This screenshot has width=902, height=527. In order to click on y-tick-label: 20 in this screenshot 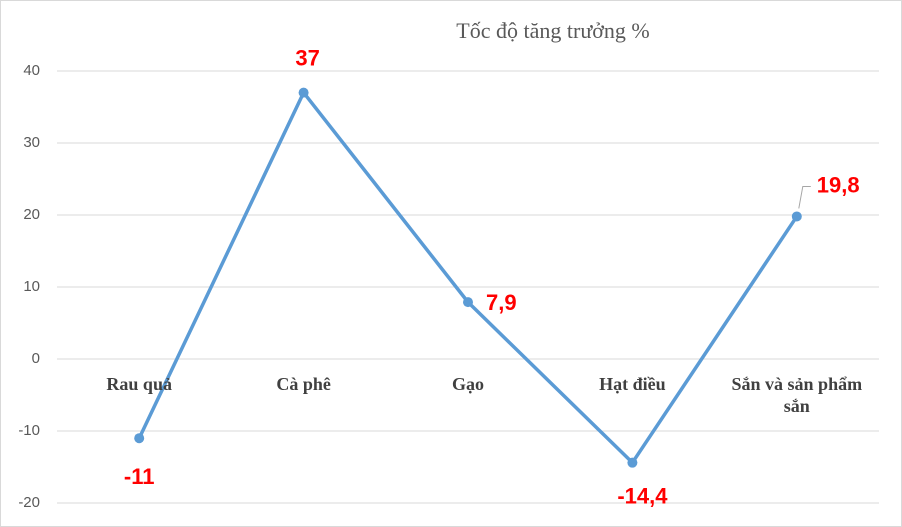, I will do `click(31, 214)`.